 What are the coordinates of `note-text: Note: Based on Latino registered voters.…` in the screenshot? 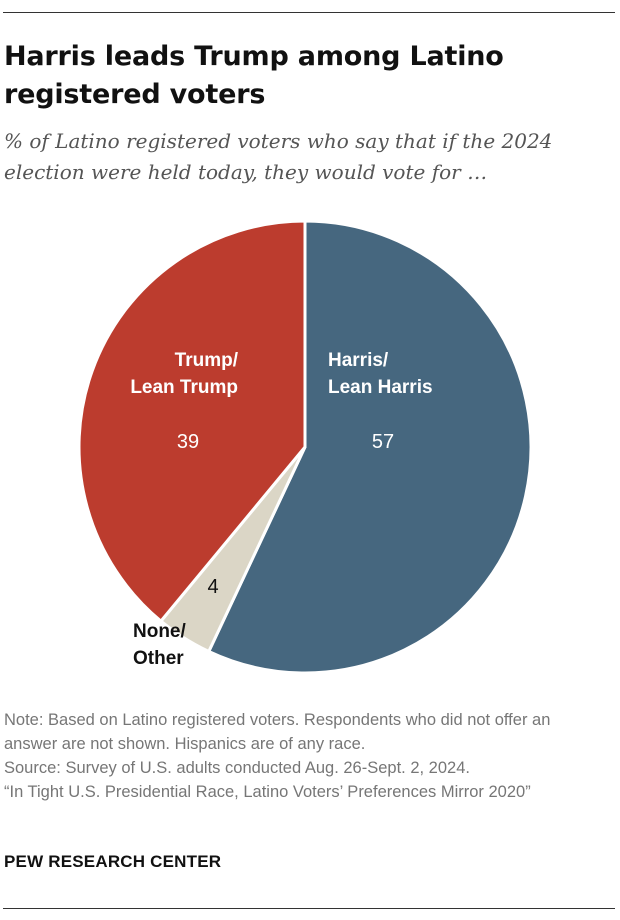 It's located at (277, 732).